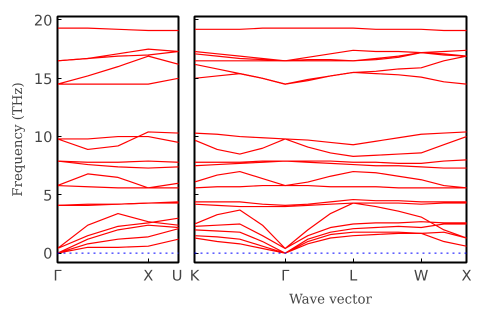 The image size is (491, 310). Describe the element at coordinates (18, 139) in the screenshot. I see `y-axis-title: Frequency (THz)` at that location.